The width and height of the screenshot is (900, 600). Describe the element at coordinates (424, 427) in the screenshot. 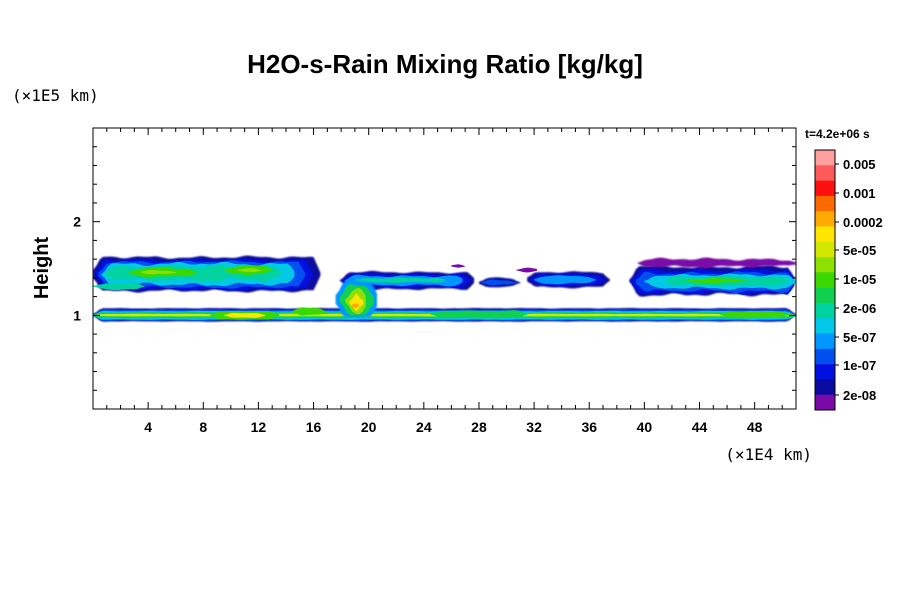

I see `x-tick-label: 24` at that location.